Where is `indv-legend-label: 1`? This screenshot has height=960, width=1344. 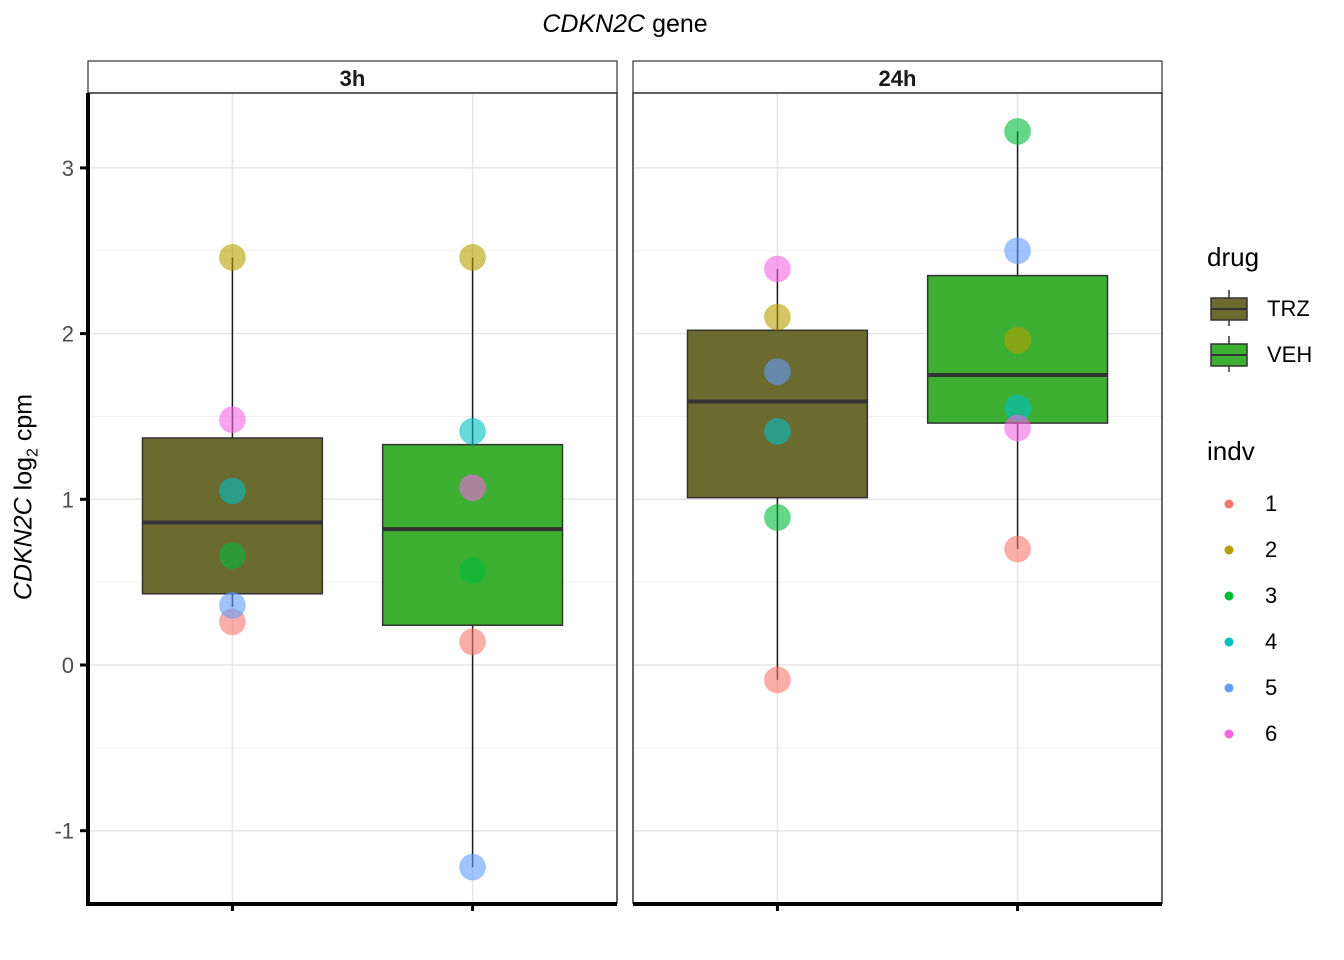
indv-legend-label: 1 is located at coordinates (1271, 503).